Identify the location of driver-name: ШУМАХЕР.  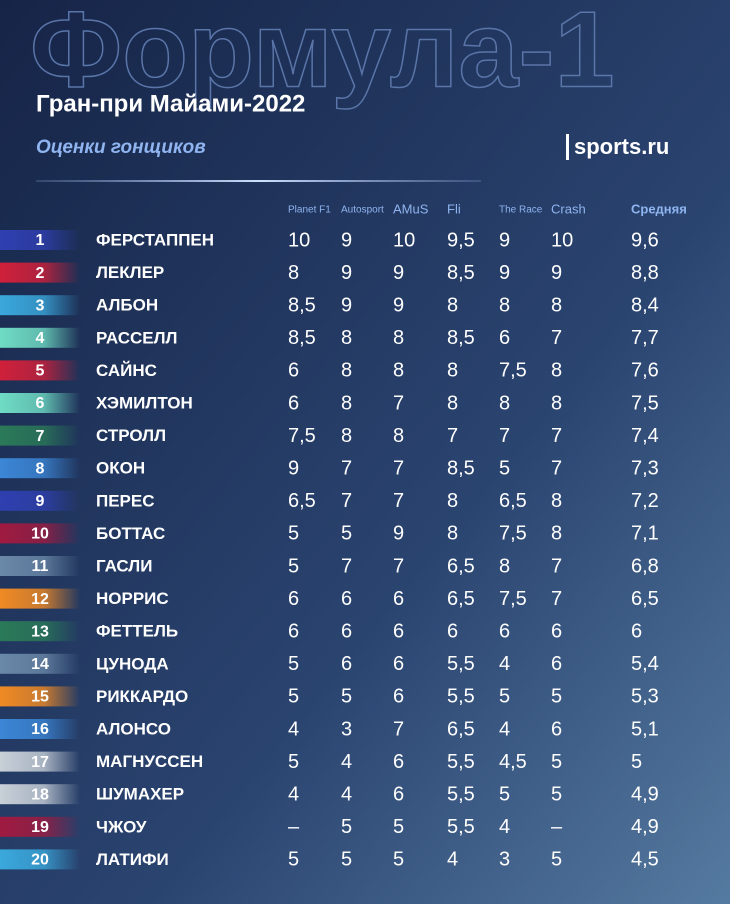
(140, 794).